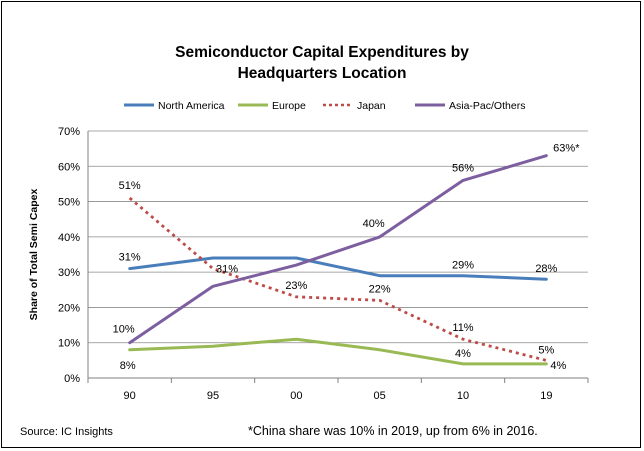  Describe the element at coordinates (69, 203) in the screenshot. I see `y-tick-label: 50%` at that location.